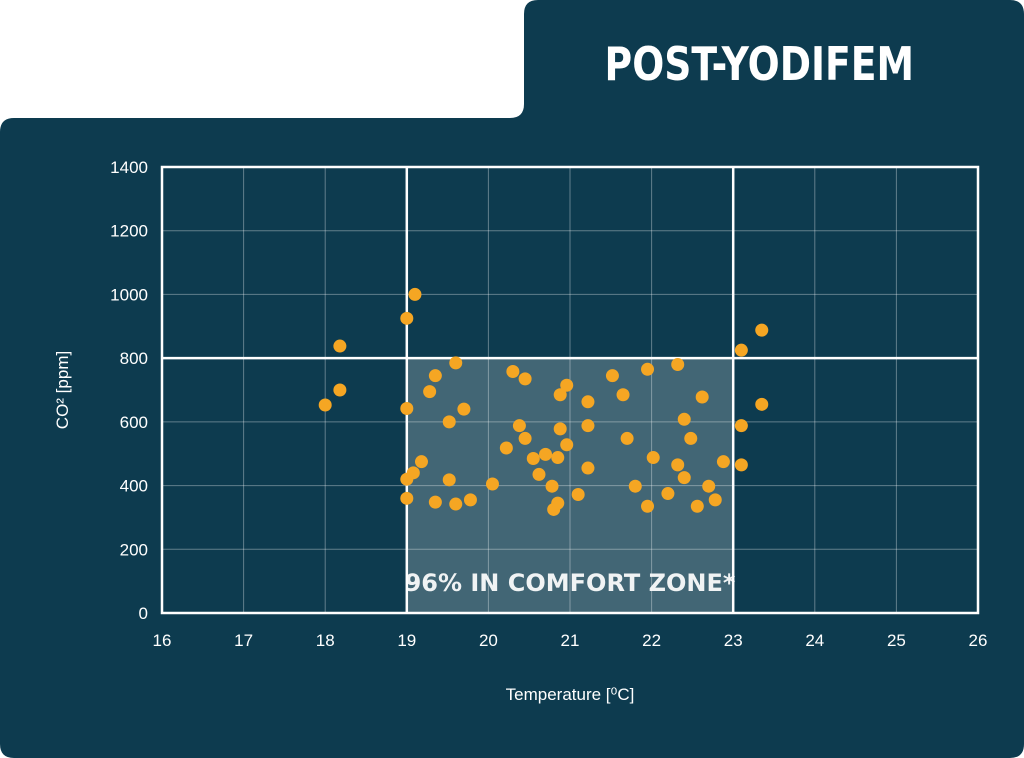 Image resolution: width=1024 pixels, height=758 pixels. I want to click on comfort-zone-label: 96% IN COMFORT ZONE*, so click(570, 583).